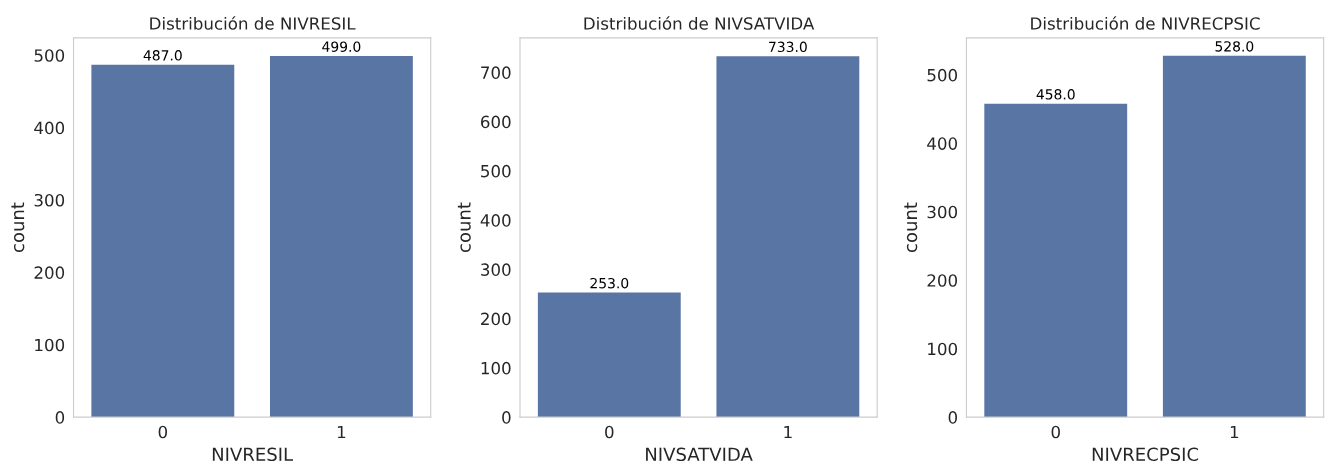  I want to click on y-tick-label: 700, so click(496, 72).